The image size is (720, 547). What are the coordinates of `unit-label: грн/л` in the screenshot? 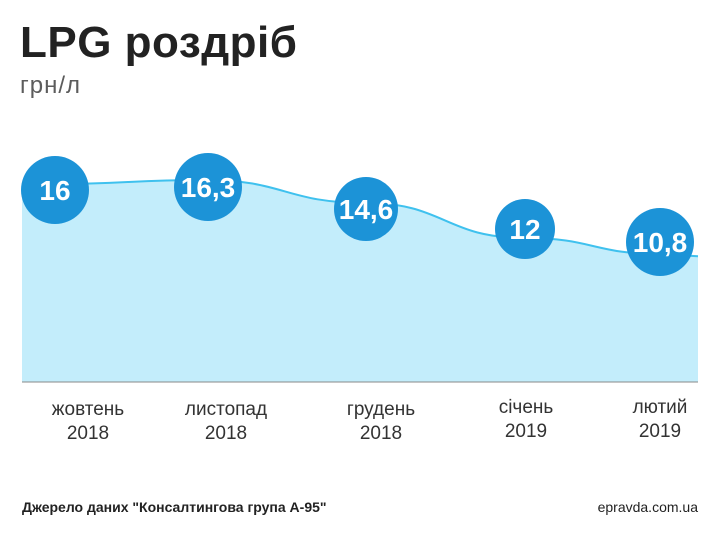 It's located at (51, 85).